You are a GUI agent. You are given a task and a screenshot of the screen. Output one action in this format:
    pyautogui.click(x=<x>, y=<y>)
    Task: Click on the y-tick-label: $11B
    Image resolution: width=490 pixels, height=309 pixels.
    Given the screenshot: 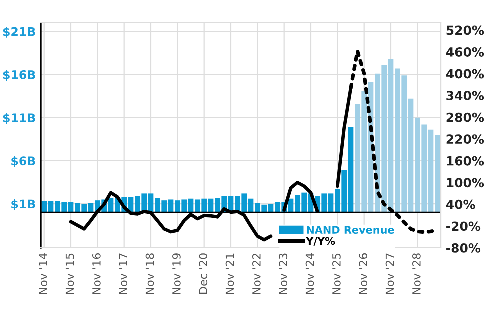 What is the action you would take?
    pyautogui.click(x=19, y=118)
    